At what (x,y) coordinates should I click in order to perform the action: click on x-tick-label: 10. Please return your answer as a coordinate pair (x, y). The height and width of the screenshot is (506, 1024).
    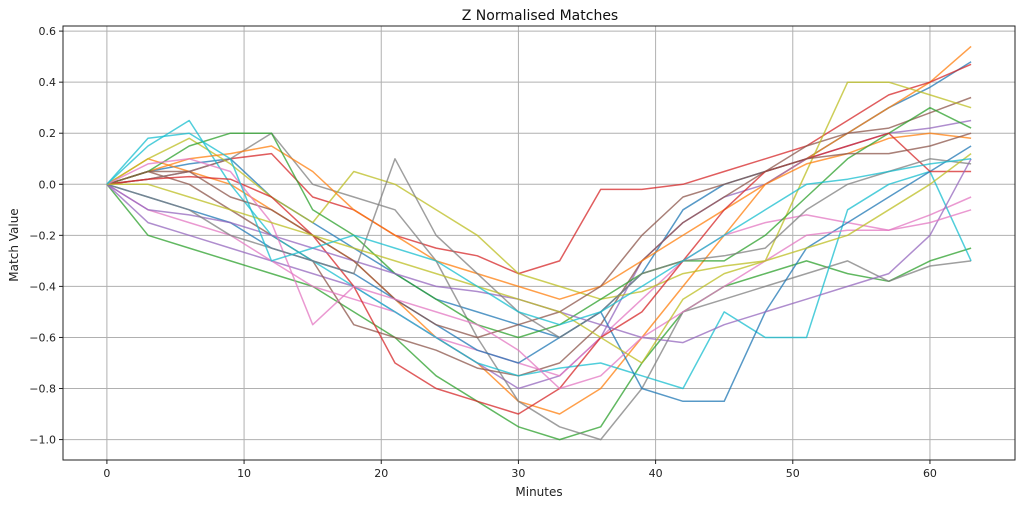
    Looking at the image, I should click on (244, 473).